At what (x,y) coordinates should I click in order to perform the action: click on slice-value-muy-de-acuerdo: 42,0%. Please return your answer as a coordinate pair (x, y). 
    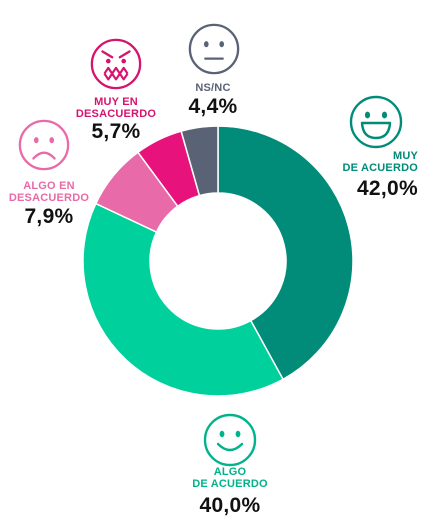
    Looking at the image, I should click on (387, 188).